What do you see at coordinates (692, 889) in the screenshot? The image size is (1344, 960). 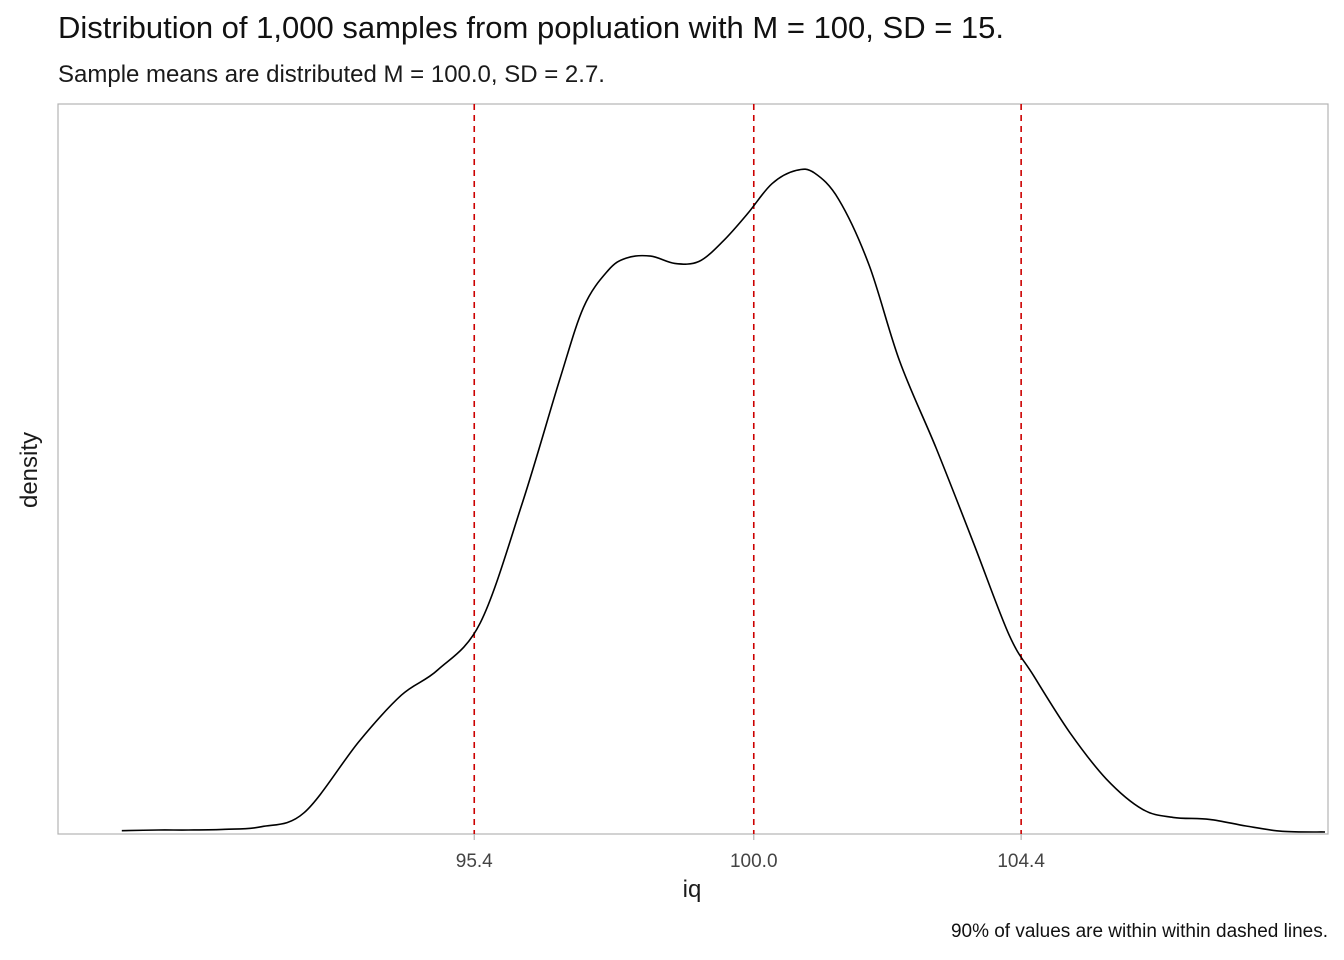 I see `x-axis-label: iq` at bounding box center [692, 889].